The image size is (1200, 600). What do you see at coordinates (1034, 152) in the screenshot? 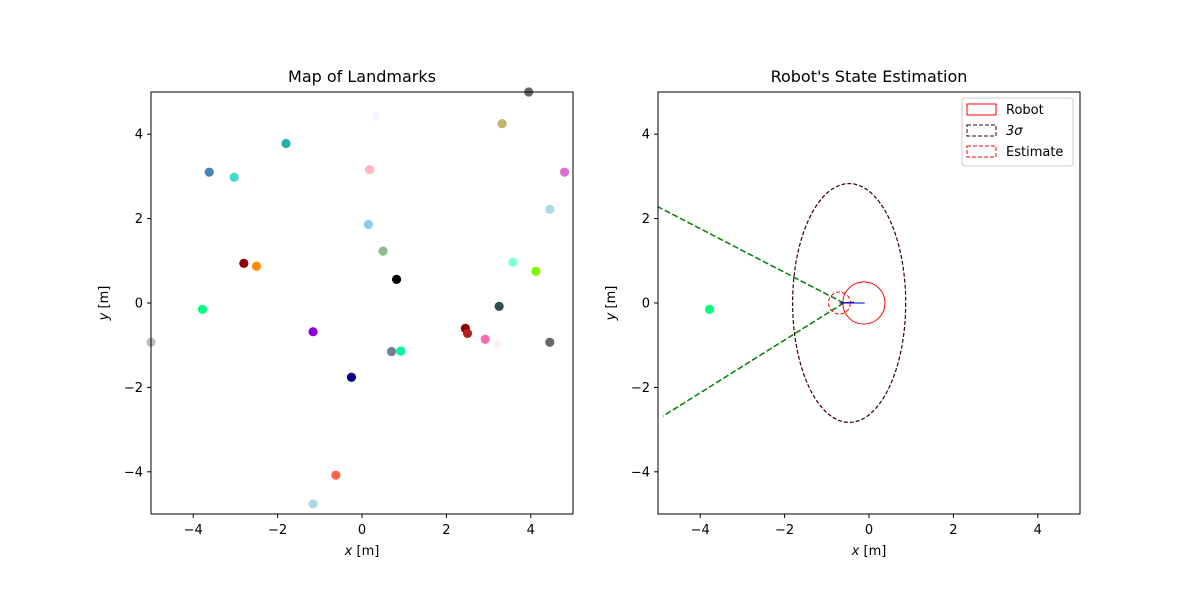
I see `legend-estimate-label: Estimate` at bounding box center [1034, 152].